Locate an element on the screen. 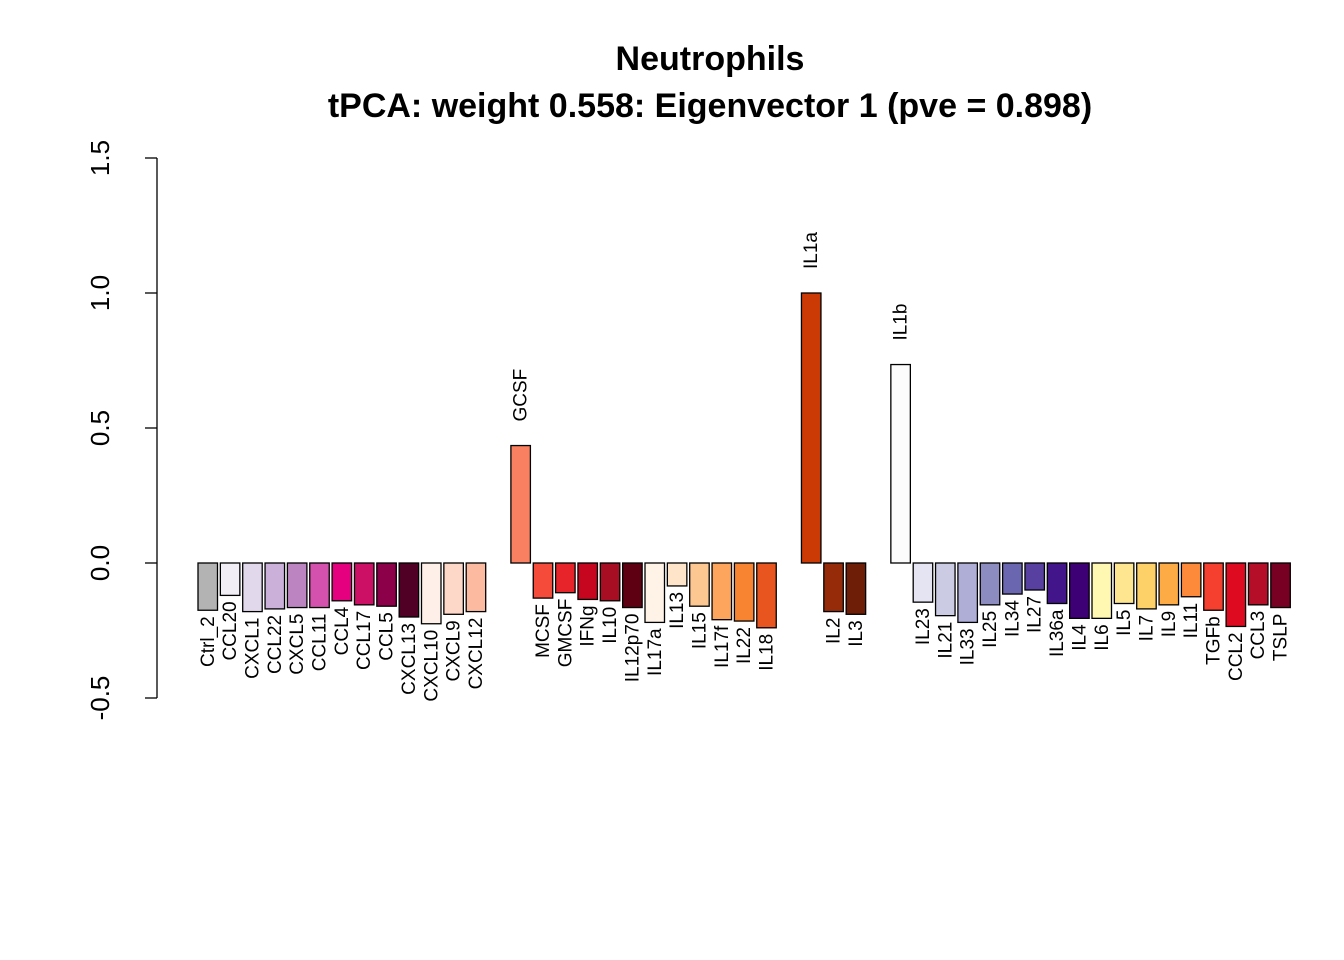 The image size is (1344, 960). category-label-il22: IL22 is located at coordinates (744, 645).